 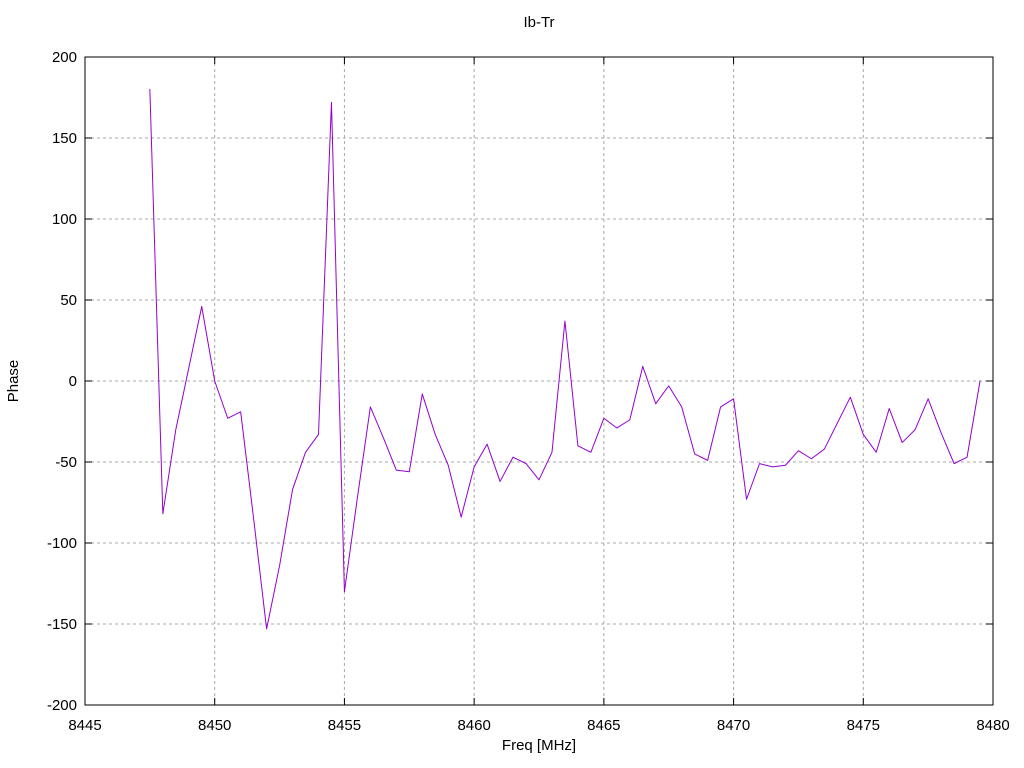 What do you see at coordinates (863, 725) in the screenshot?
I see `x-tick-label: 8475` at bounding box center [863, 725].